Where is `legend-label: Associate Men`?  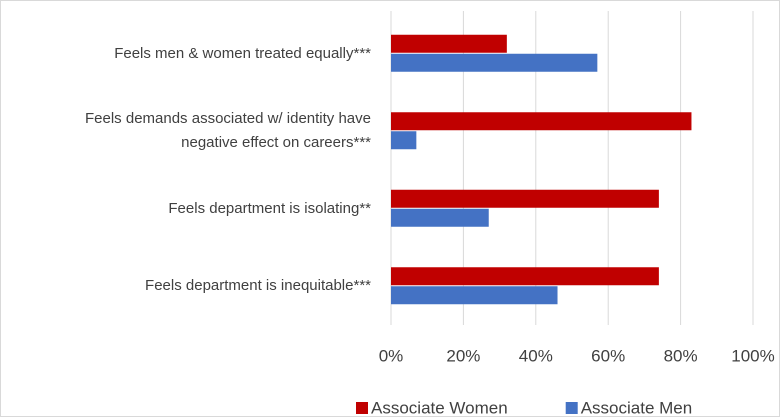
legend-label: Associate Men is located at coordinates (637, 407).